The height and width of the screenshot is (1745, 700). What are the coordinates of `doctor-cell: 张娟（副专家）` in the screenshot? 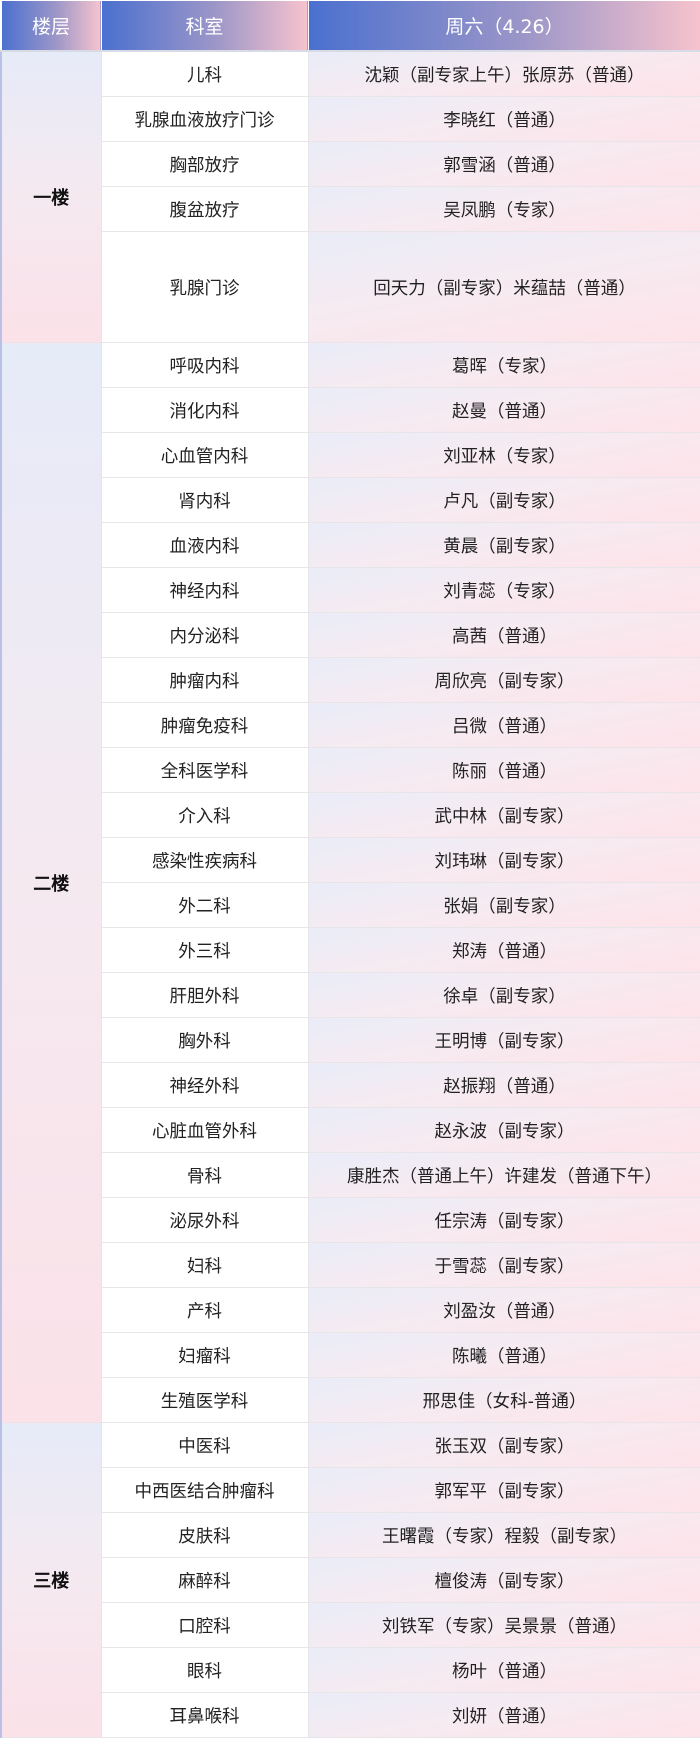 It's located at (503, 905).